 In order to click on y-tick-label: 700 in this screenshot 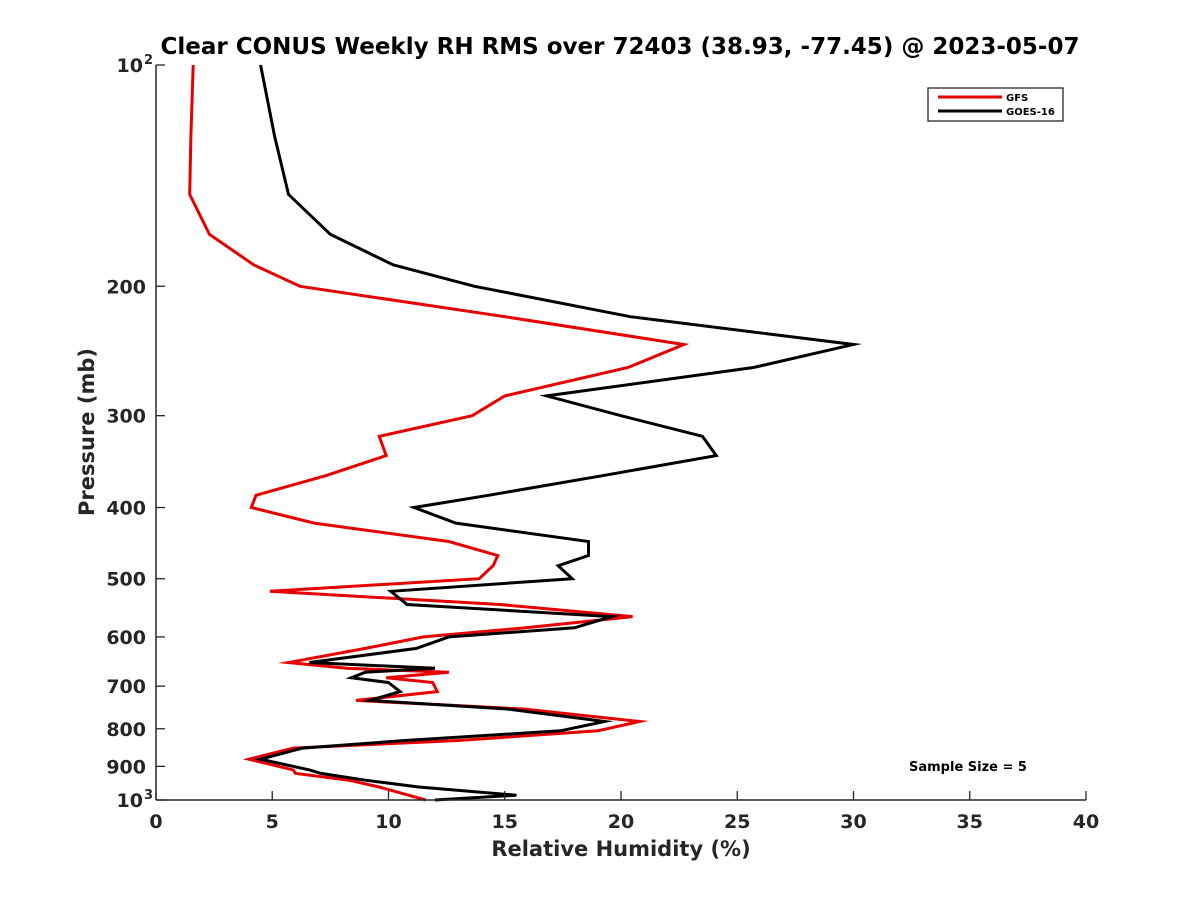, I will do `click(126, 687)`.